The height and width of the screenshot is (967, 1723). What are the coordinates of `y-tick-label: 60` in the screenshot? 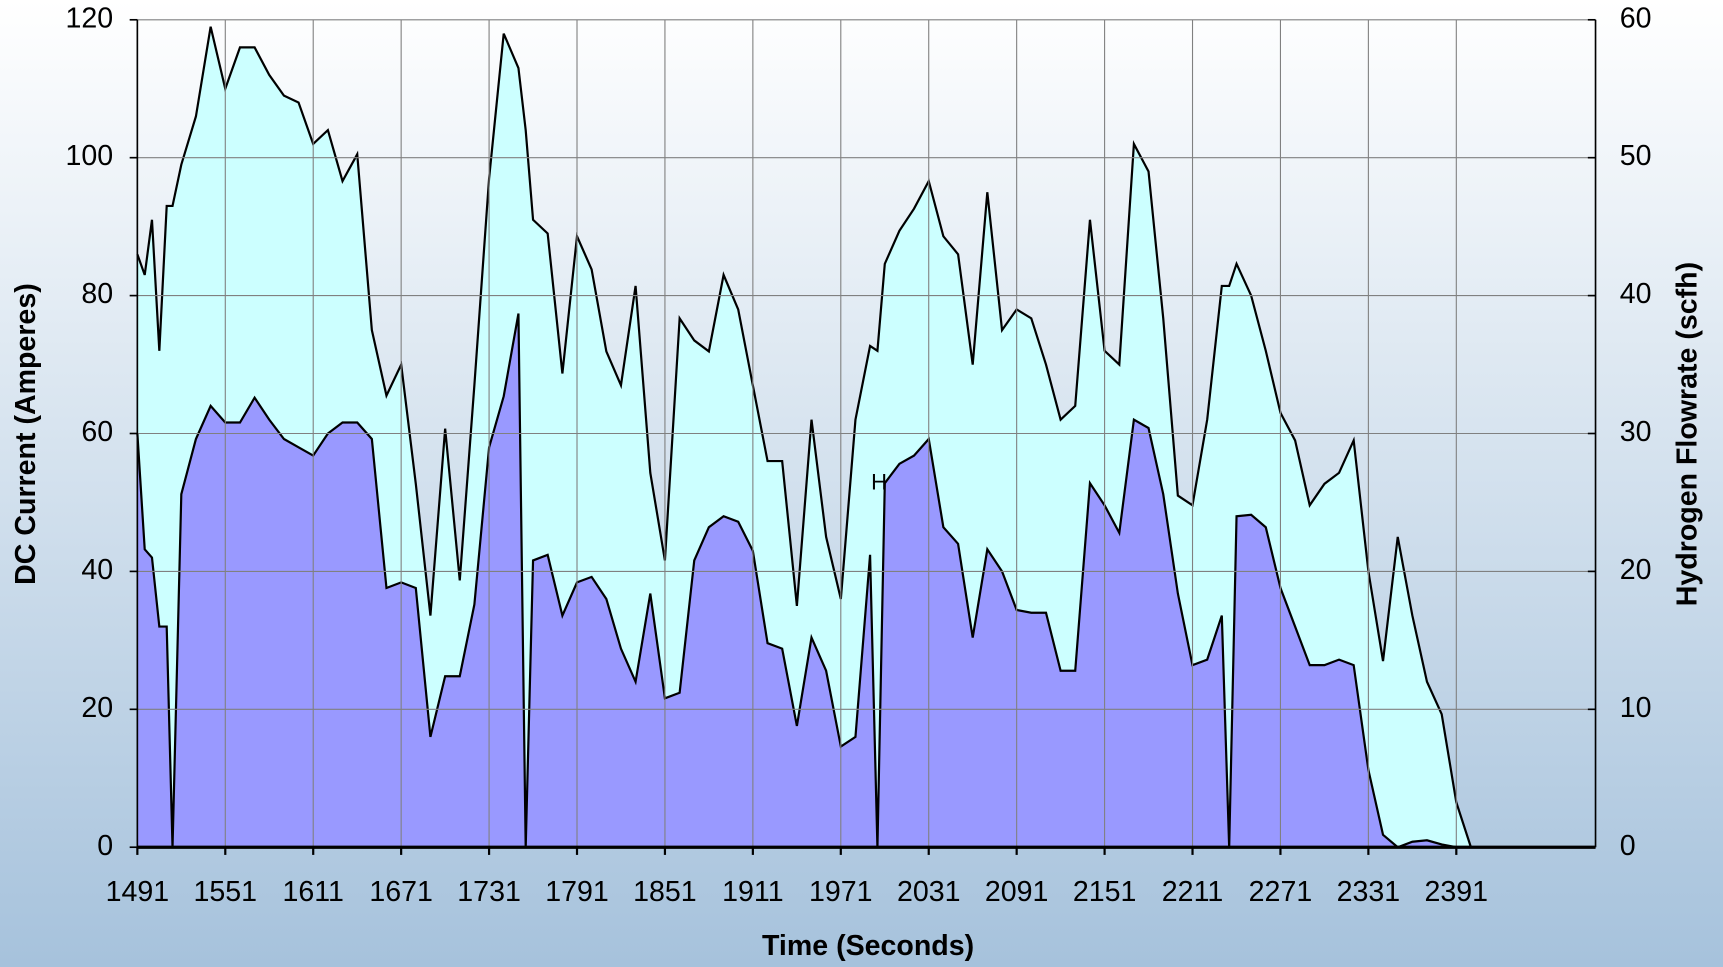 It's located at (97, 432).